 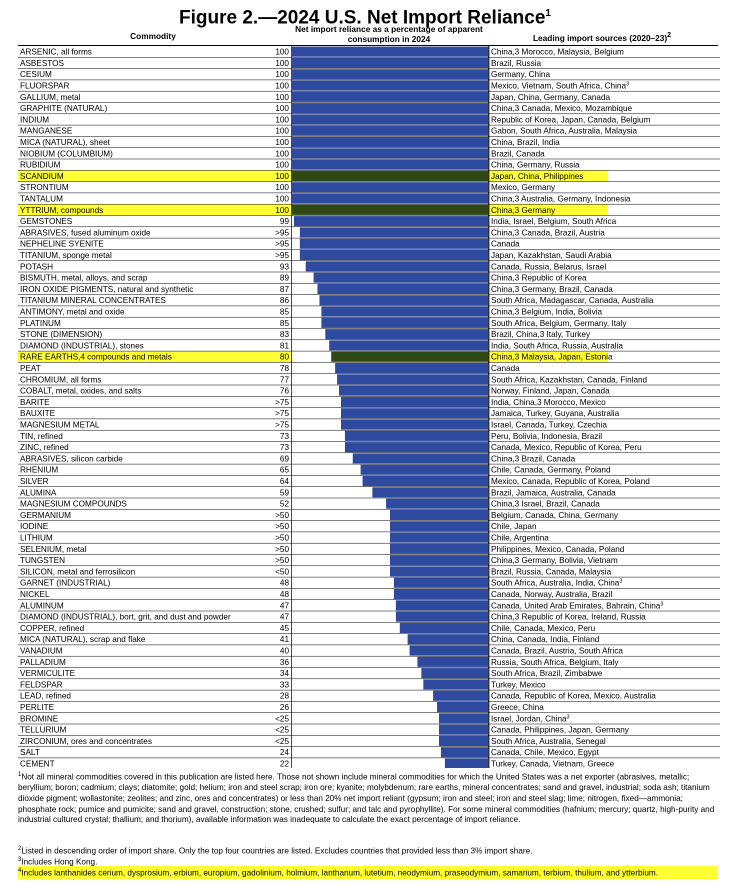 What do you see at coordinates (555, 413) in the screenshot?
I see `import-sources-label: Jamaica, Turkey, Guyana, Australia` at bounding box center [555, 413].